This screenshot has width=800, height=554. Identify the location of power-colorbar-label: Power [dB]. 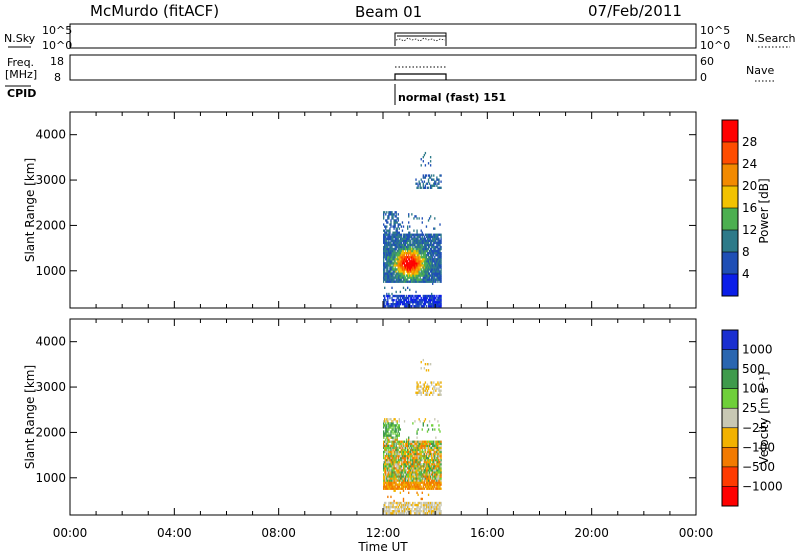
(764, 210).